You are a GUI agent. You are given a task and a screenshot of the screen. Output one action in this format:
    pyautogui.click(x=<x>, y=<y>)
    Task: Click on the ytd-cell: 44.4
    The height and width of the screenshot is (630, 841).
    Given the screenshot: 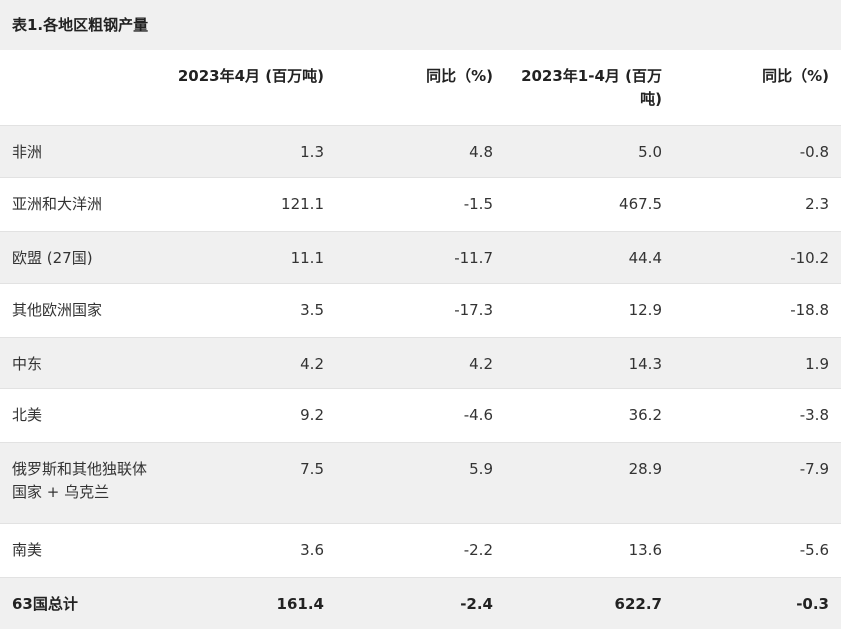 What is the action you would take?
    pyautogui.click(x=589, y=257)
    